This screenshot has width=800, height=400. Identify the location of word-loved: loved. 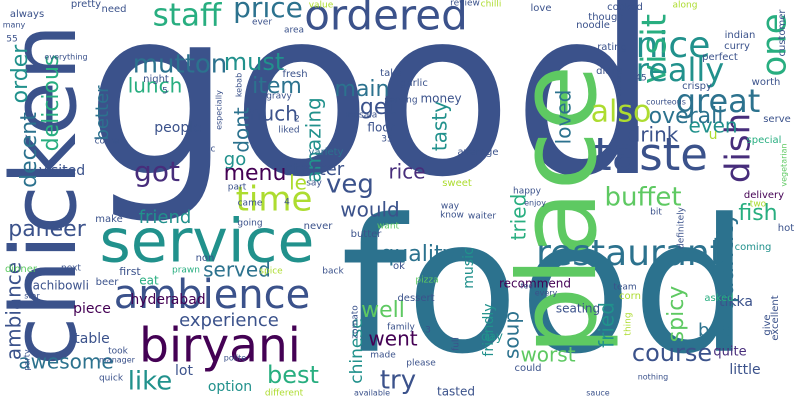
(564, 117).